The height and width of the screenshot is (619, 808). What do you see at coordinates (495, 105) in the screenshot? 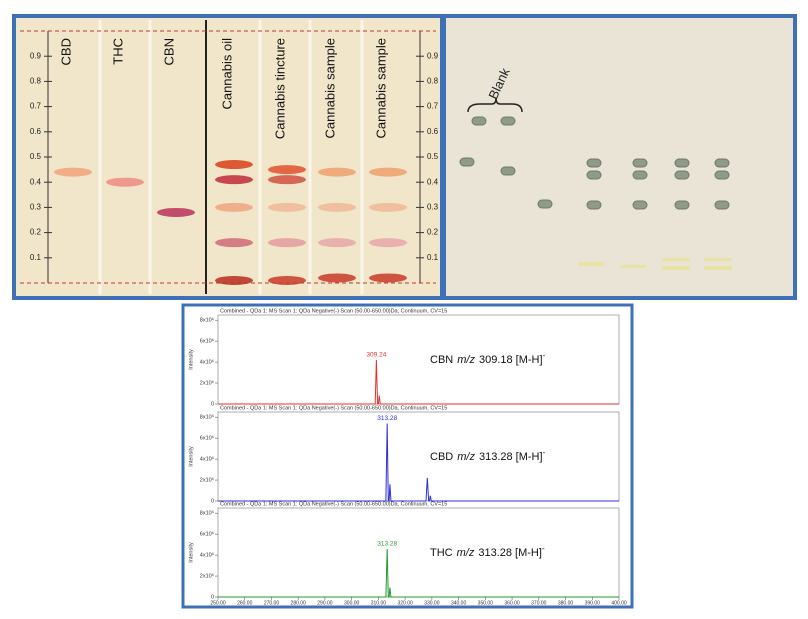
I see `blank-brace` at bounding box center [495, 105].